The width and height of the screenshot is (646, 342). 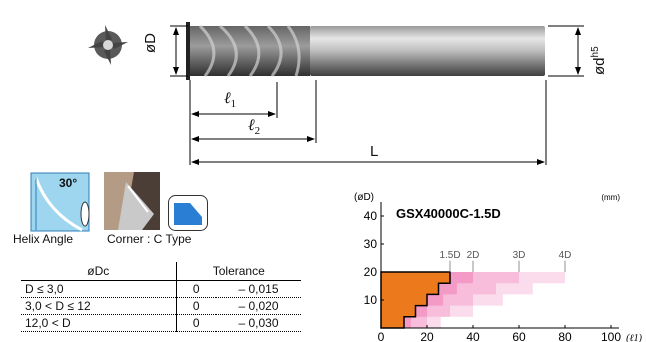 What do you see at coordinates (610, 197) in the screenshot?
I see `chart-unit: (mm)` at bounding box center [610, 197].